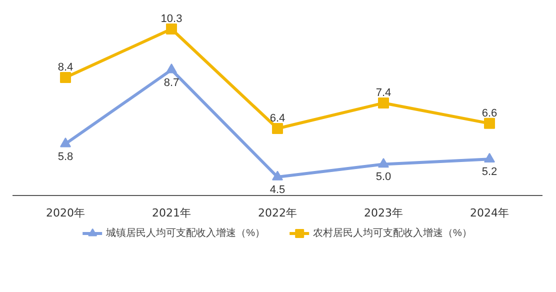 This screenshot has width=556, height=292. I want to click on x-tick-label: 2021年, so click(172, 213).